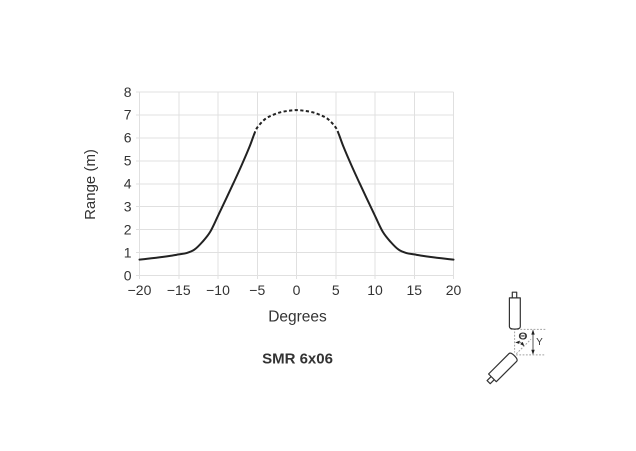 The image size is (636, 451). Describe the element at coordinates (522, 336) in the screenshot. I see `svg-text: Θ` at that location.